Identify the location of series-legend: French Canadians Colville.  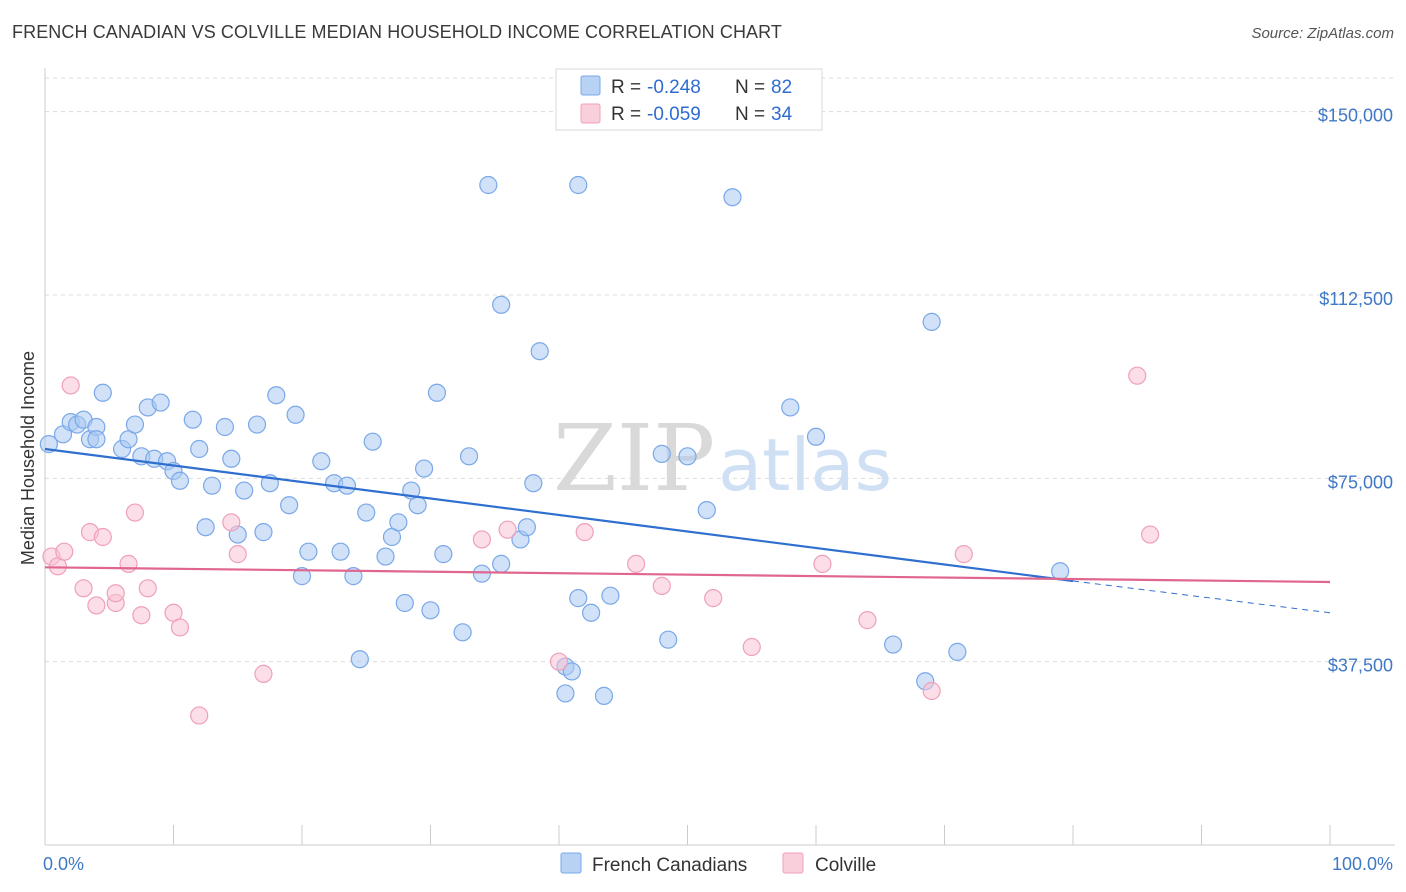
(718, 864).